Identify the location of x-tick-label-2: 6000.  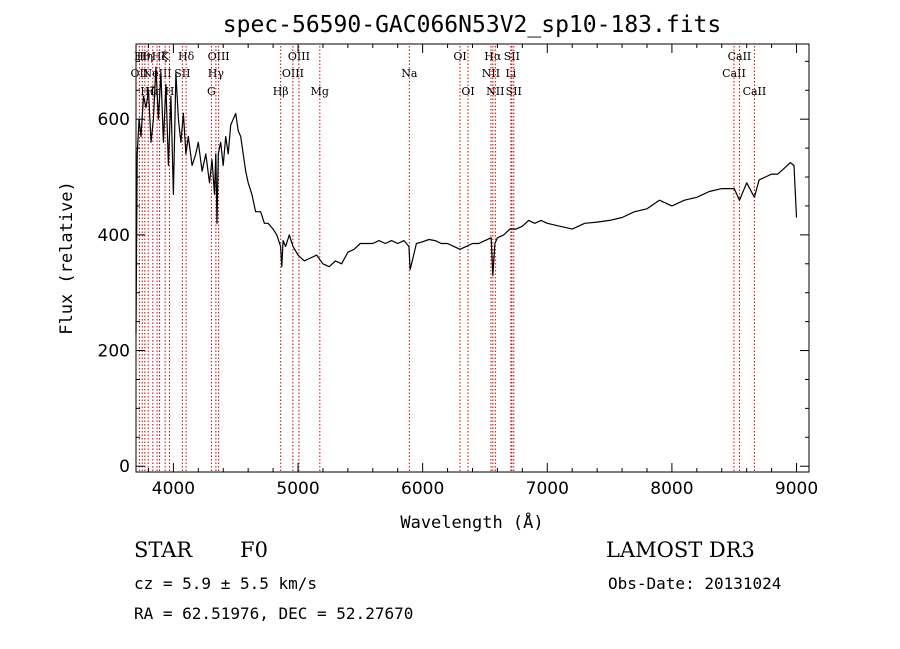
(422, 489).